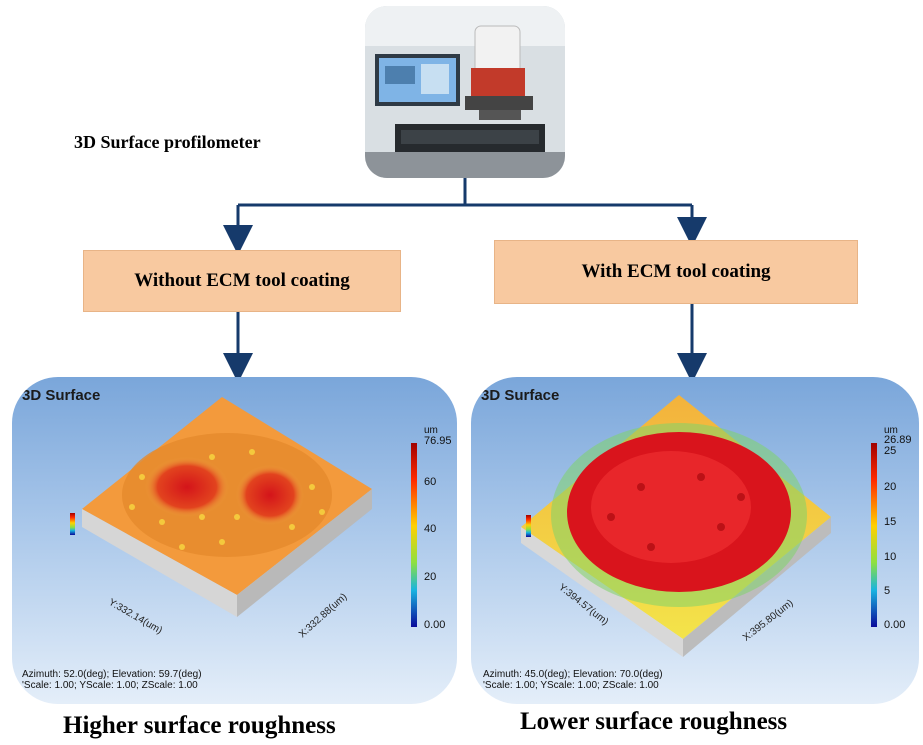  What do you see at coordinates (898, 440) in the screenshot?
I see `scale-max: 26.89` at bounding box center [898, 440].